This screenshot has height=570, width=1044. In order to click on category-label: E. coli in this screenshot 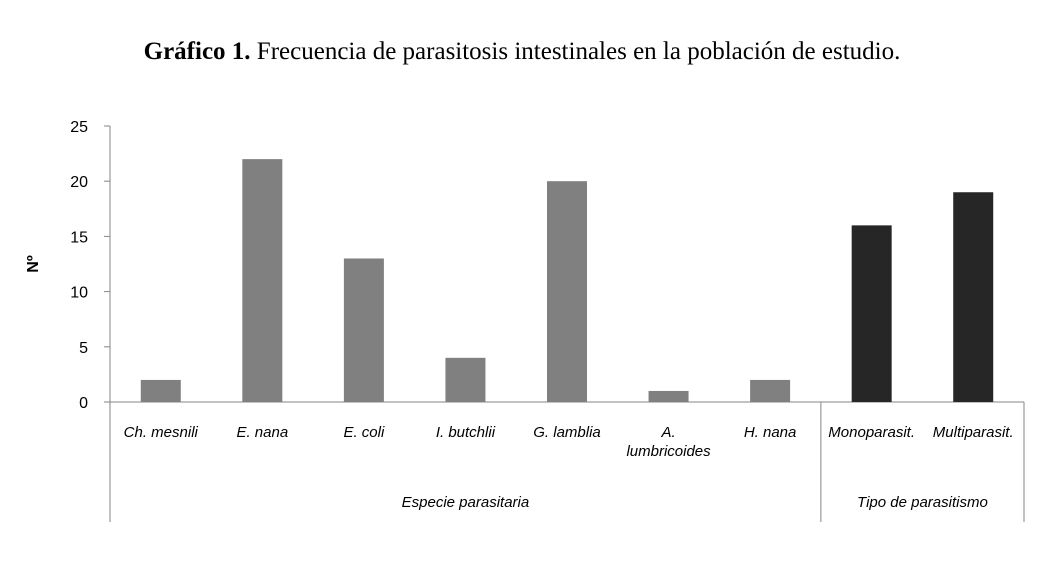, I will do `click(364, 432)`.